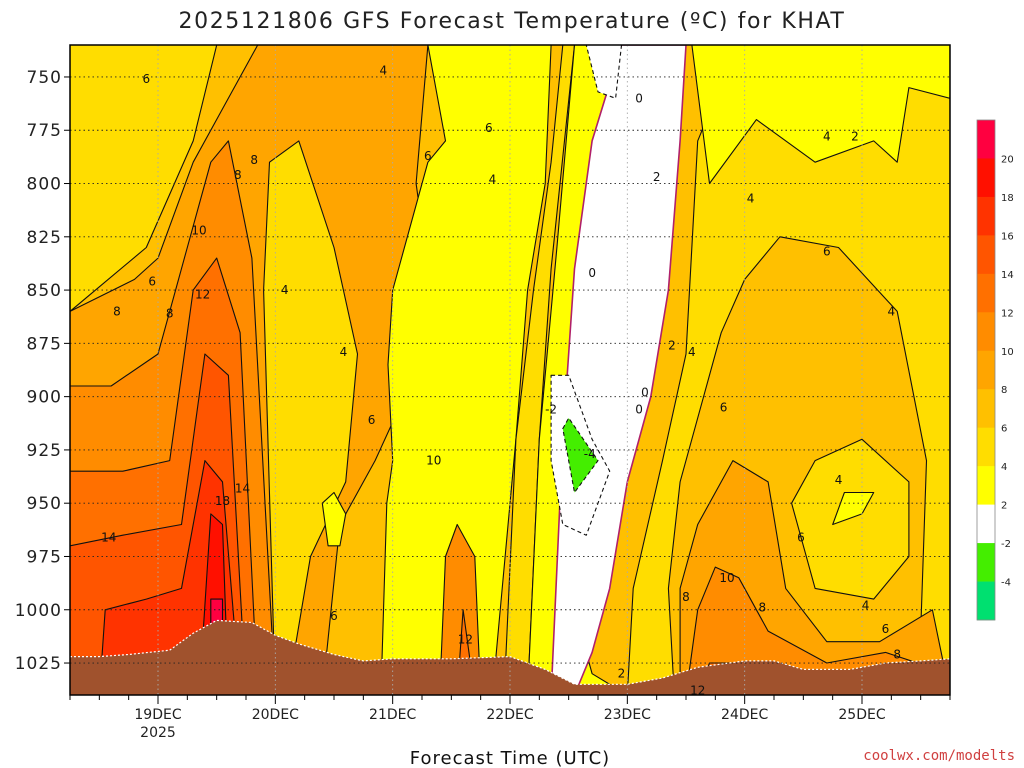 Image resolution: width=1024 pixels, height=768 pixels. Describe the element at coordinates (1006, 544) in the screenshot. I see `colorbar-tick--2: -2` at that location.